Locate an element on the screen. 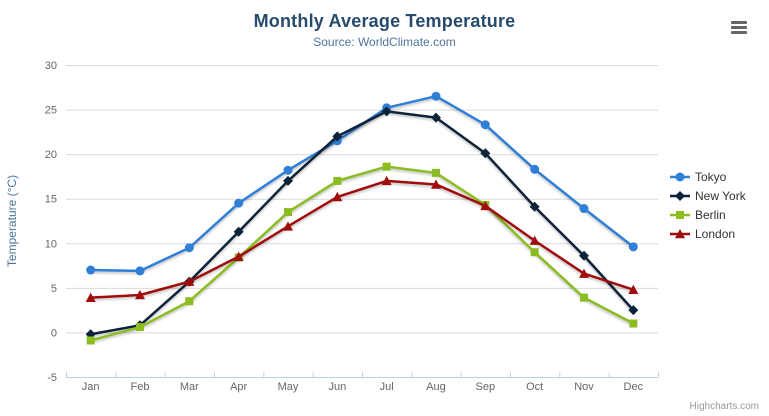 The height and width of the screenshot is (416, 769). legend-item-berlin: Berlin is located at coordinates (708, 214).